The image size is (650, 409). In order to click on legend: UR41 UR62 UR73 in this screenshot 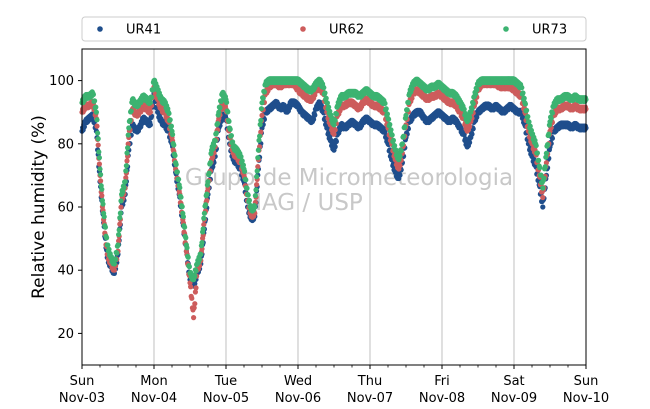, I will do `click(334, 29)`.